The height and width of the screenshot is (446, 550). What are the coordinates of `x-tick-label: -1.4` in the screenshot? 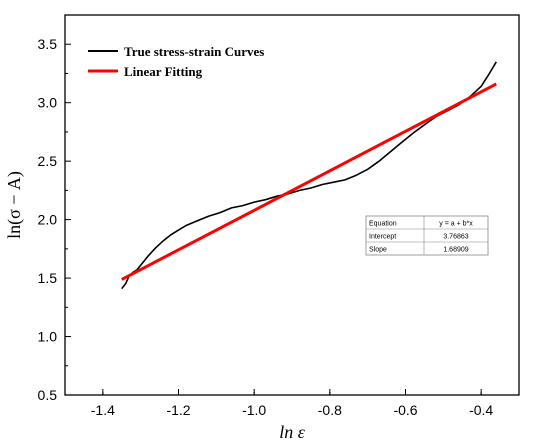 It's located at (103, 410).